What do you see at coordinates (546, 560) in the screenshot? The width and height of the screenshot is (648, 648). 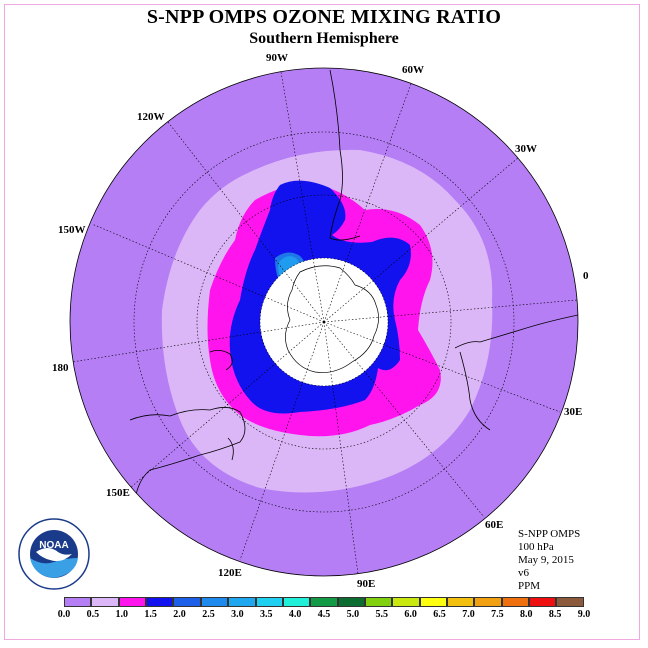 I see `info-date: May 9, 2015` at bounding box center [546, 560].